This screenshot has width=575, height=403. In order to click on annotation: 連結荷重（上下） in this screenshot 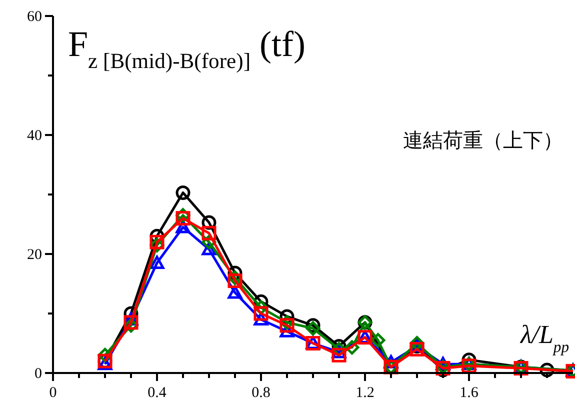, I will do `click(483, 140)`.